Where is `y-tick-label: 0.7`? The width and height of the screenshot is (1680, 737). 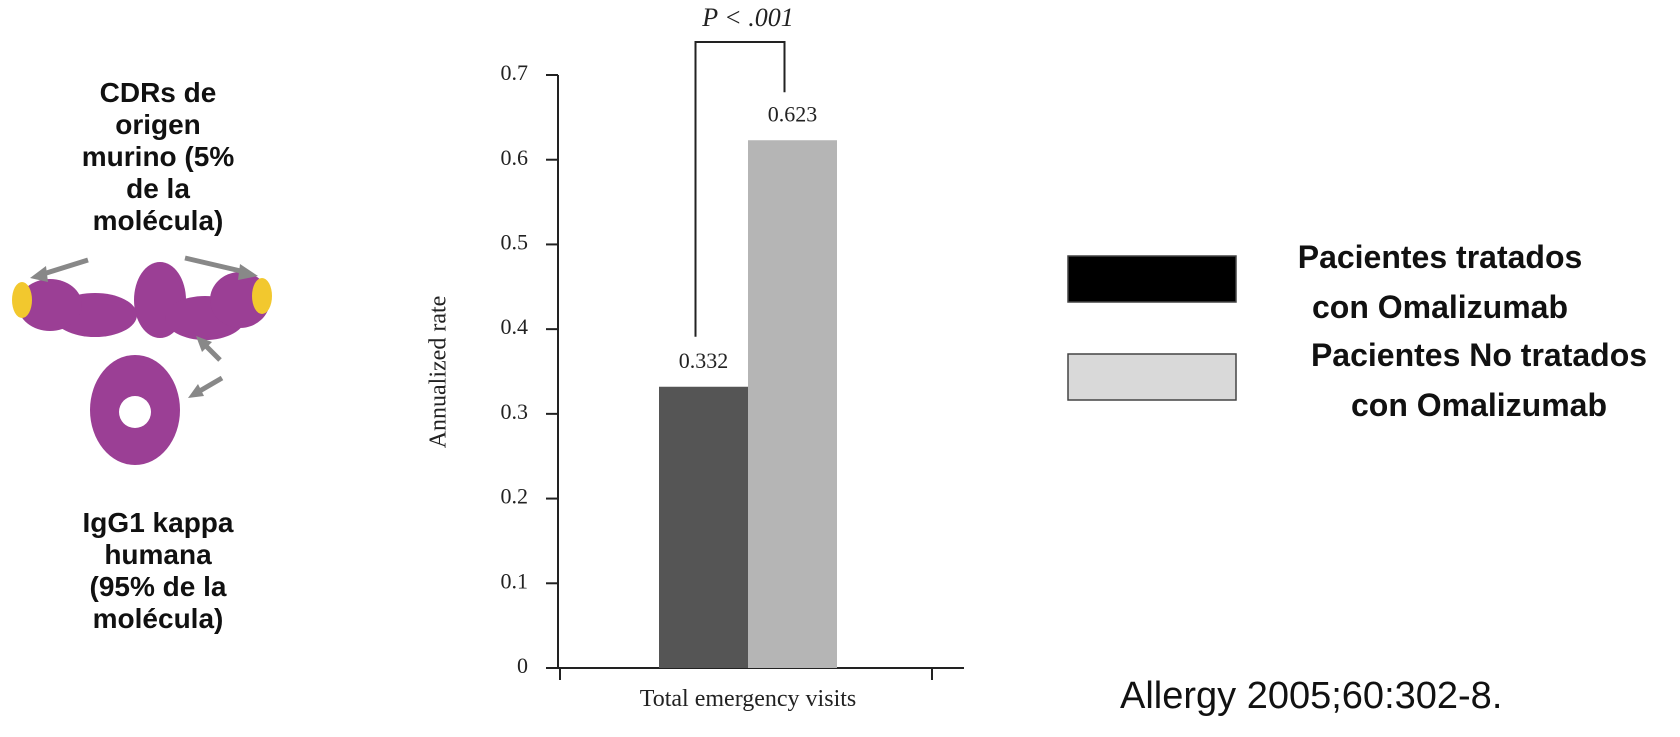 y-tick-label: 0.7 is located at coordinates (515, 72).